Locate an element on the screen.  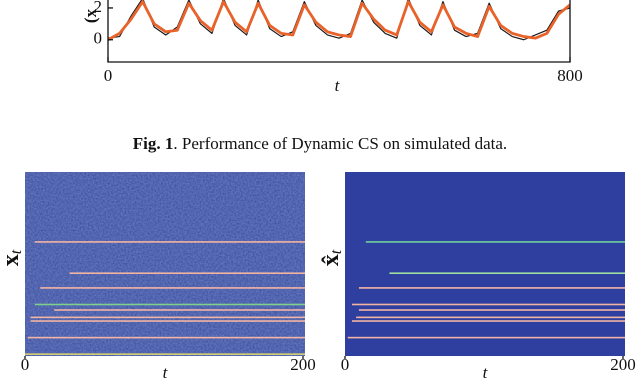
plot-area is located at coordinates (339, 20).